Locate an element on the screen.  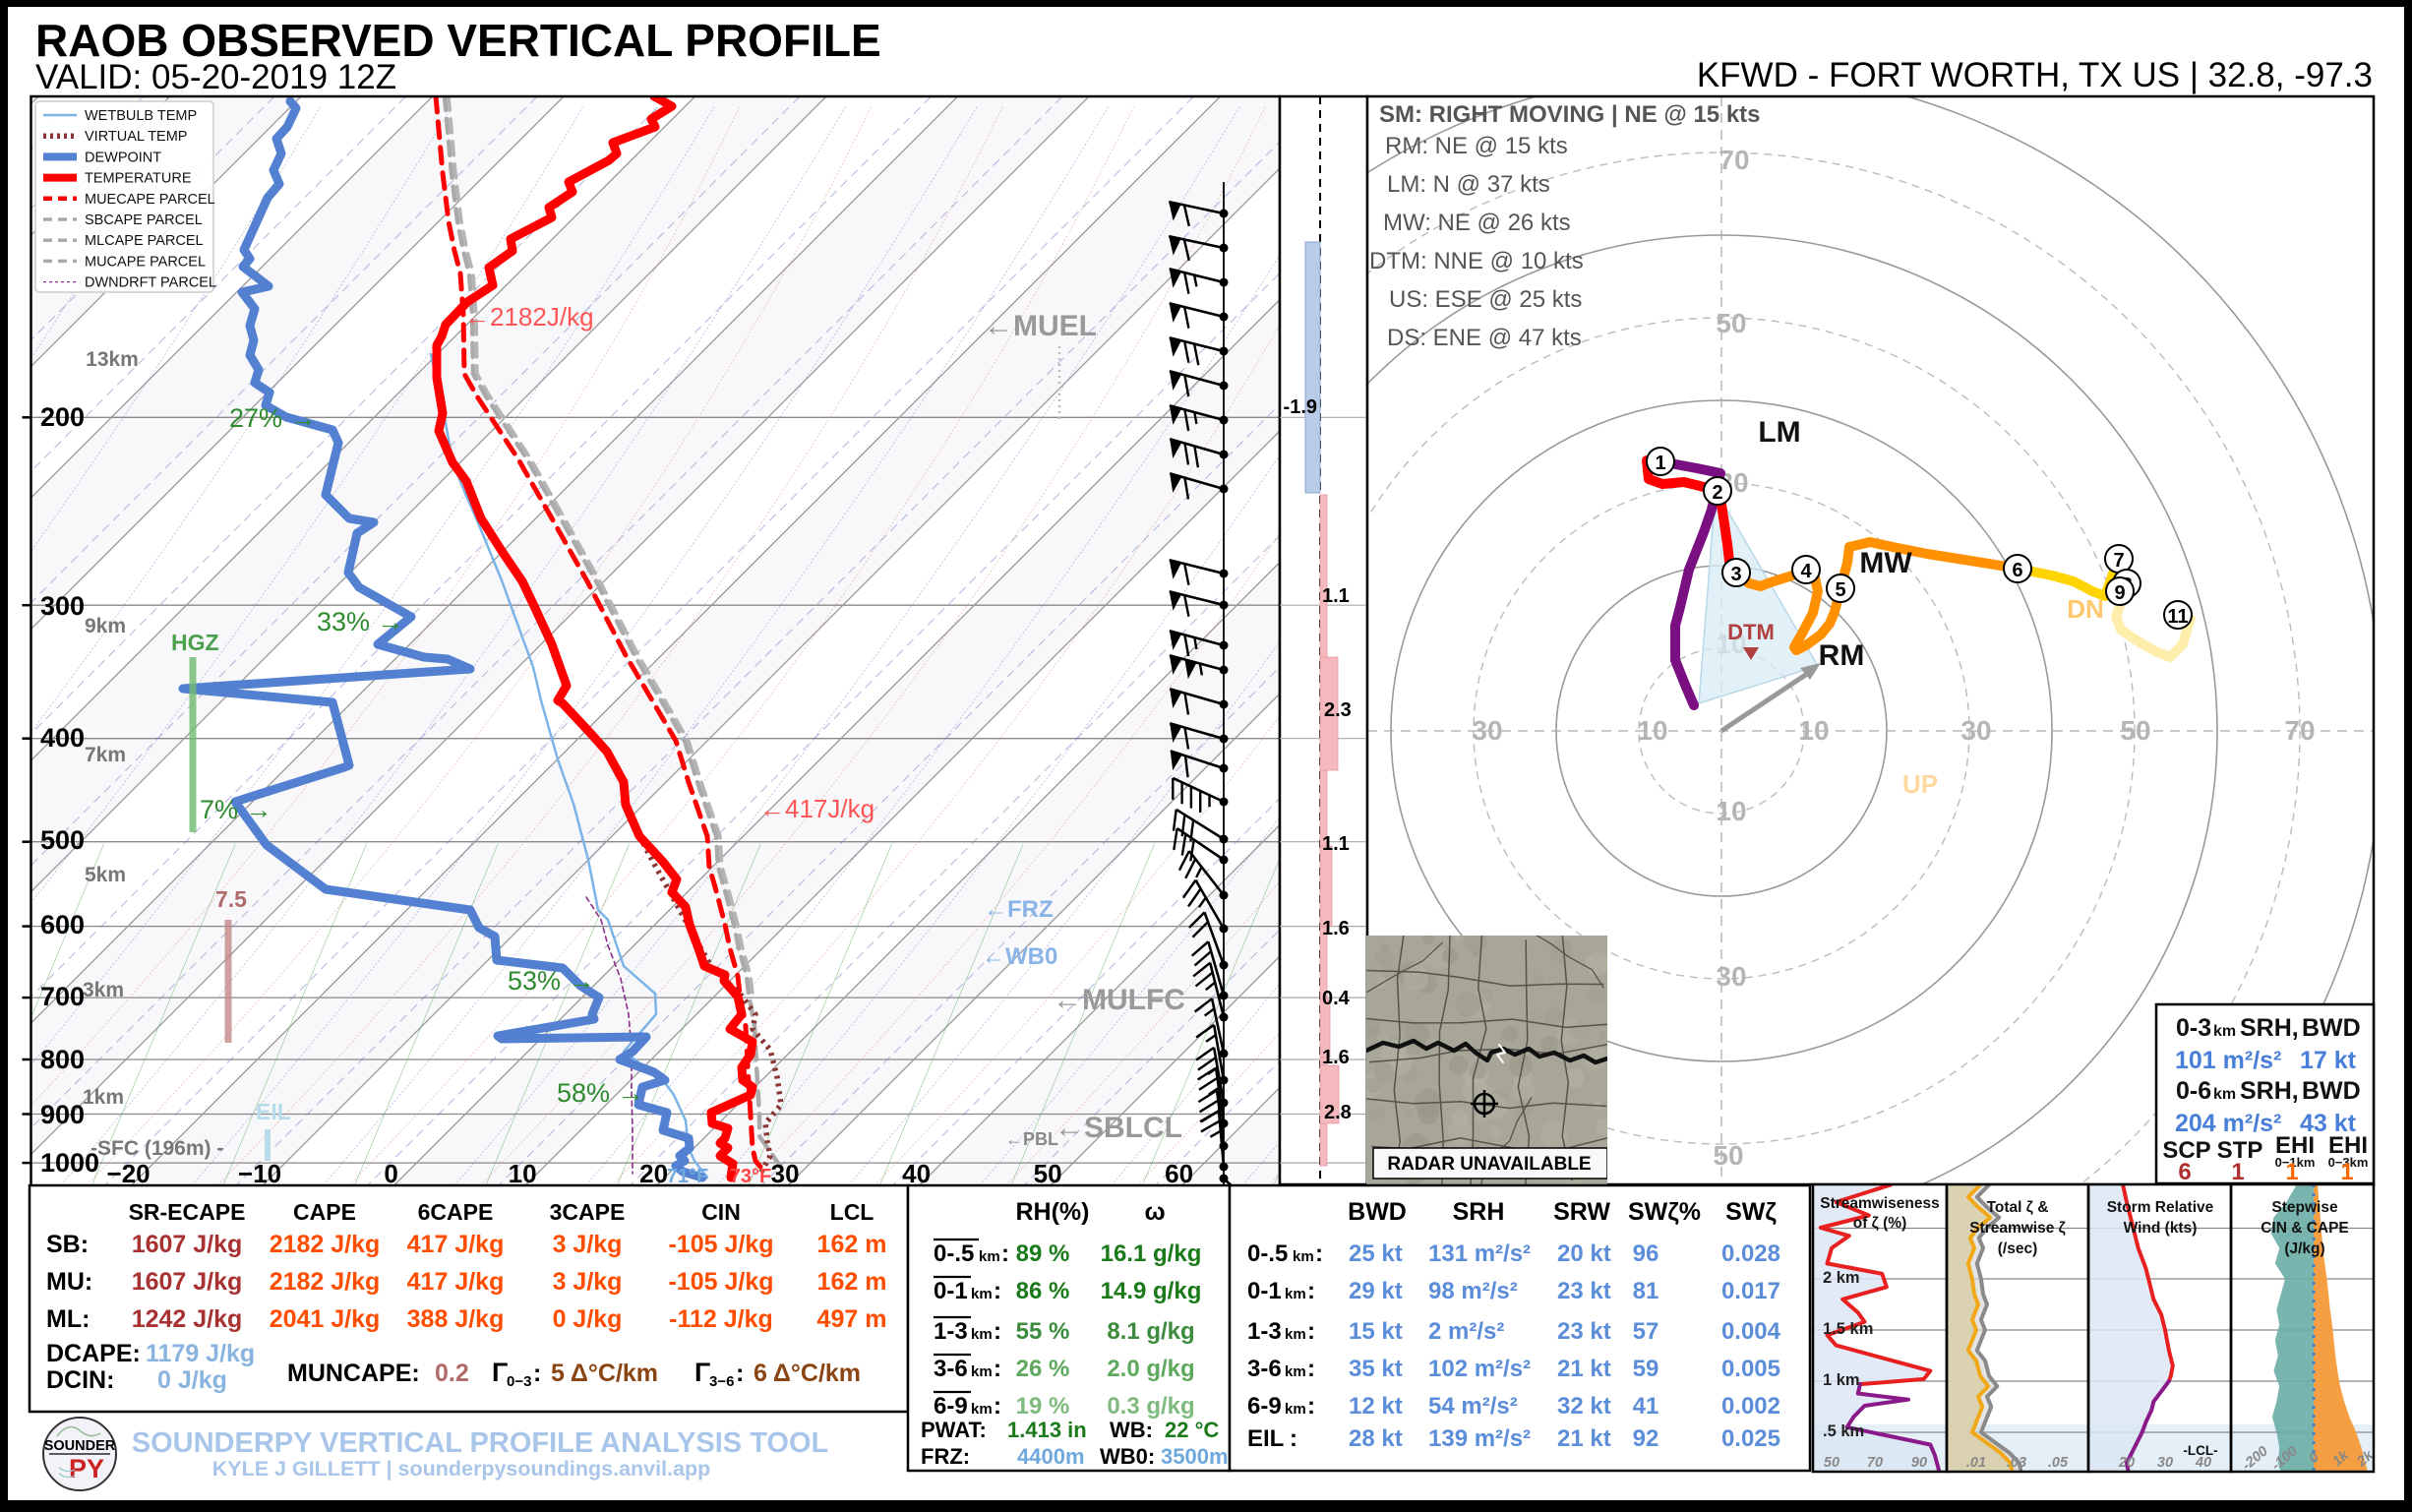
svg-text: 1.1 is located at coordinates (1336, 844).